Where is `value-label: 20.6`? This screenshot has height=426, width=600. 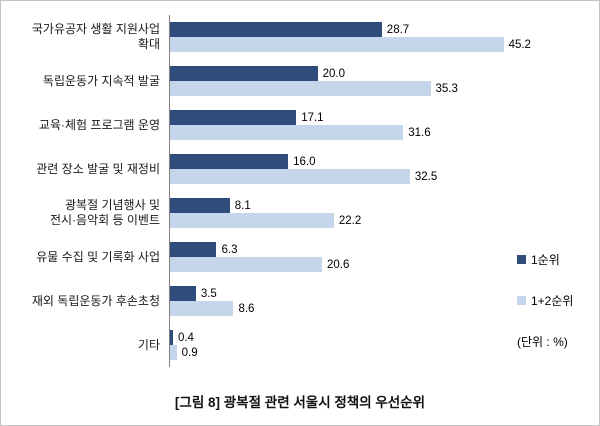
value-label: 20.6 is located at coordinates (338, 264).